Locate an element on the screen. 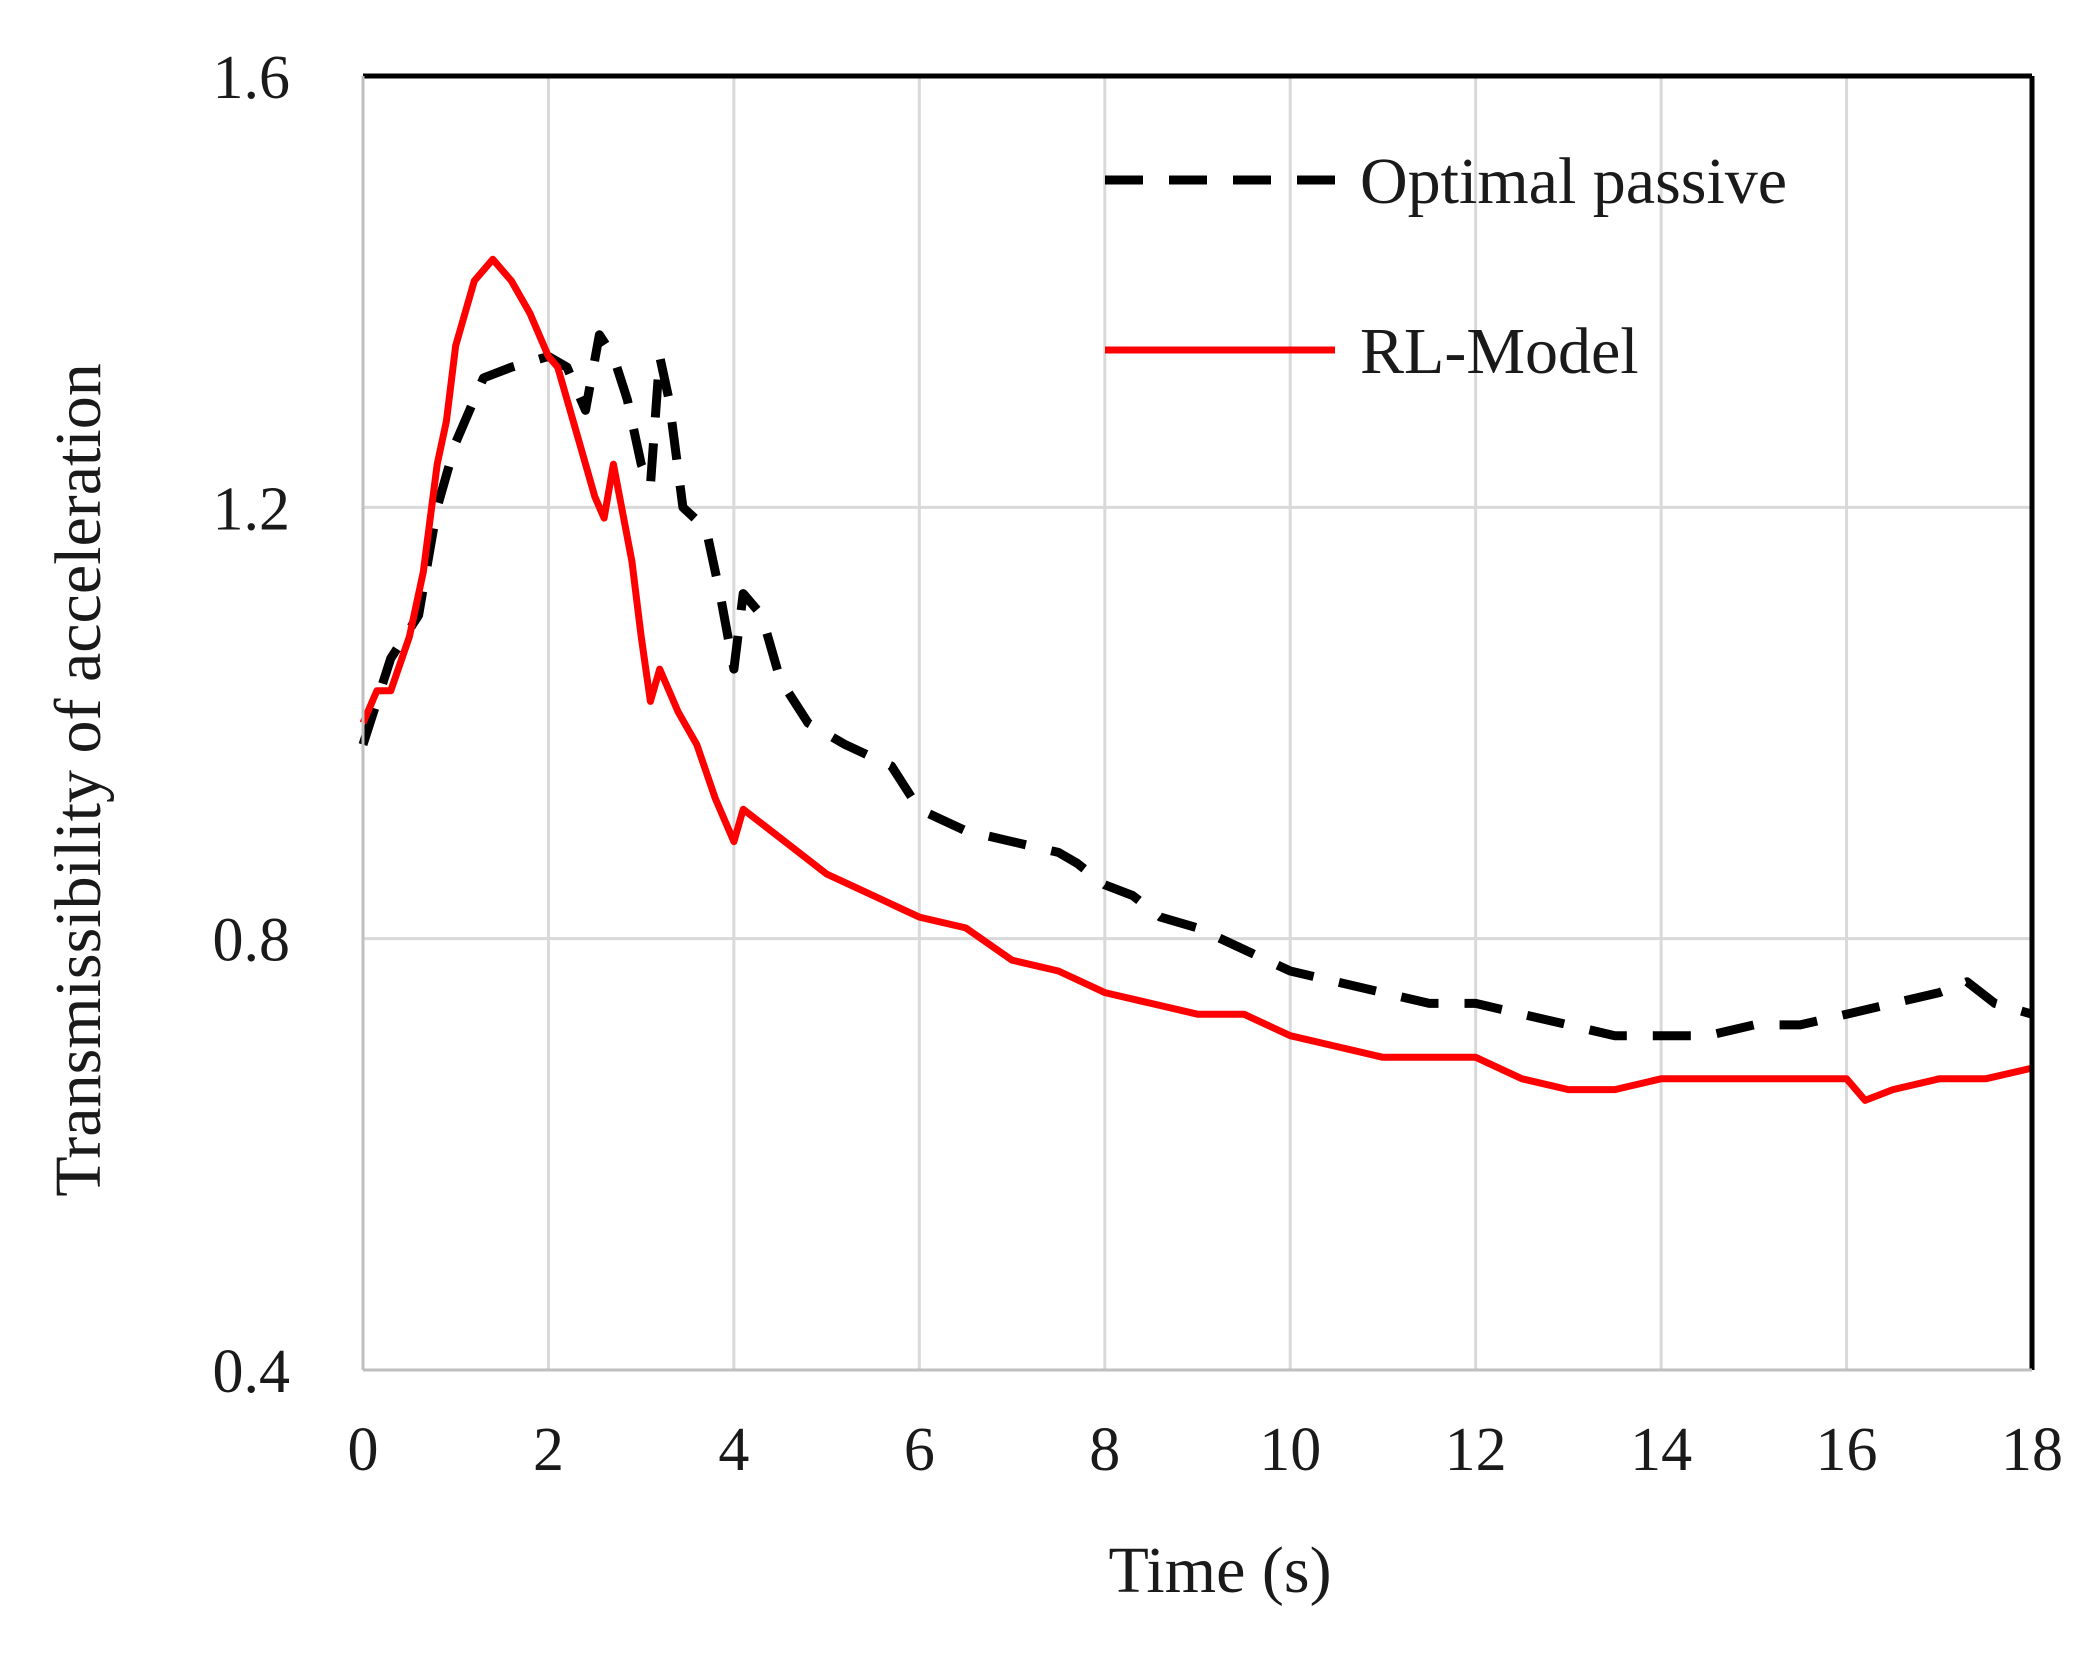 The height and width of the screenshot is (1672, 2095). y-axis-tick-labels: 0.4 0.8 1.2 1.6 is located at coordinates (252, 725).